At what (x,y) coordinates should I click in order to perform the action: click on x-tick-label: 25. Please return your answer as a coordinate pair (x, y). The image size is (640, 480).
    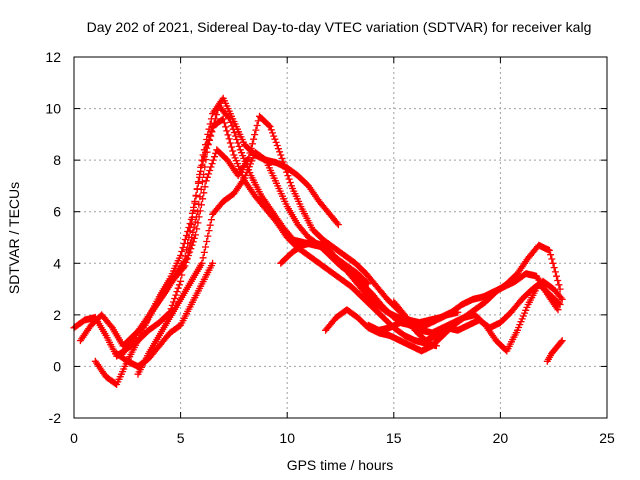
    Looking at the image, I should click on (607, 438).